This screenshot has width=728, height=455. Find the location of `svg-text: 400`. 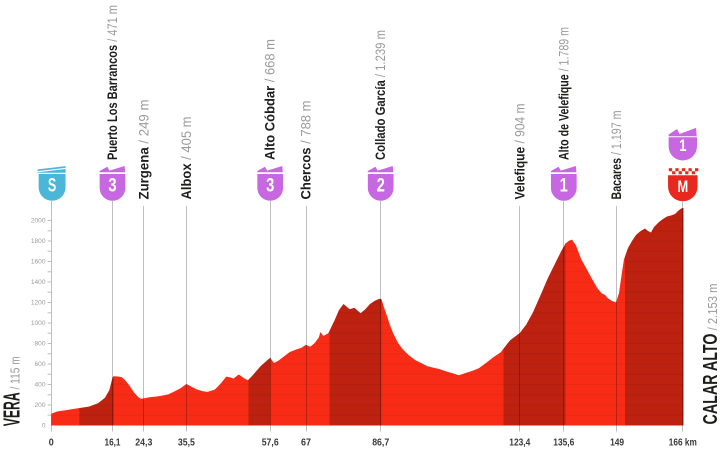

svg-text: 400 is located at coordinates (39, 385).